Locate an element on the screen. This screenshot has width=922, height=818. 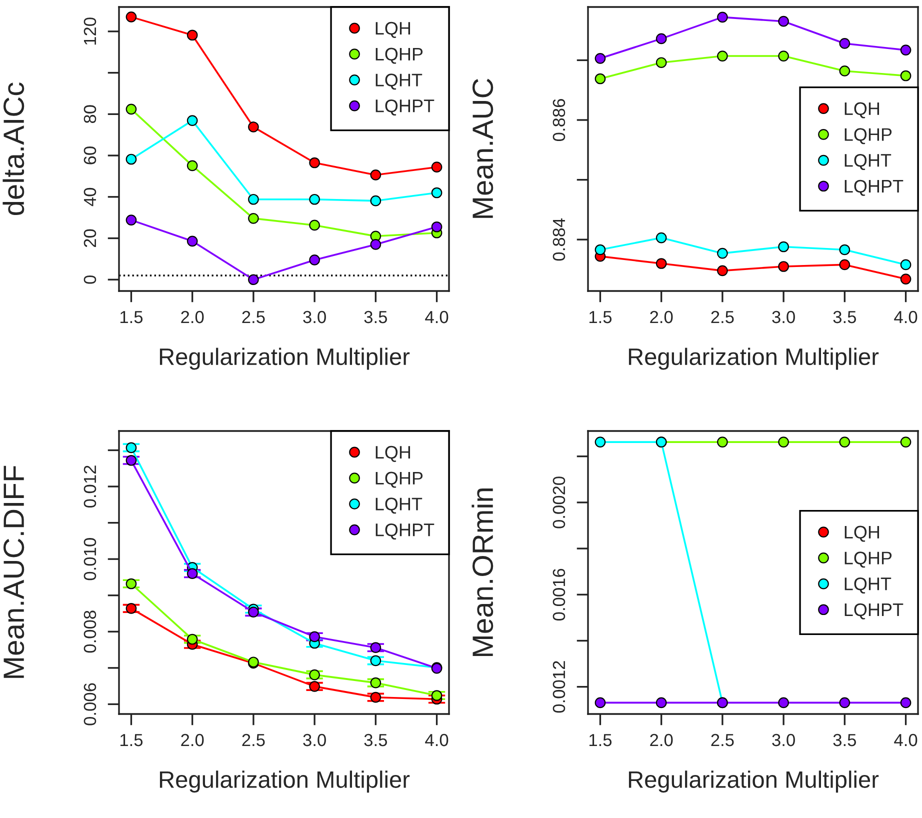
y-tick-label: 0.012 is located at coordinates (90, 487).